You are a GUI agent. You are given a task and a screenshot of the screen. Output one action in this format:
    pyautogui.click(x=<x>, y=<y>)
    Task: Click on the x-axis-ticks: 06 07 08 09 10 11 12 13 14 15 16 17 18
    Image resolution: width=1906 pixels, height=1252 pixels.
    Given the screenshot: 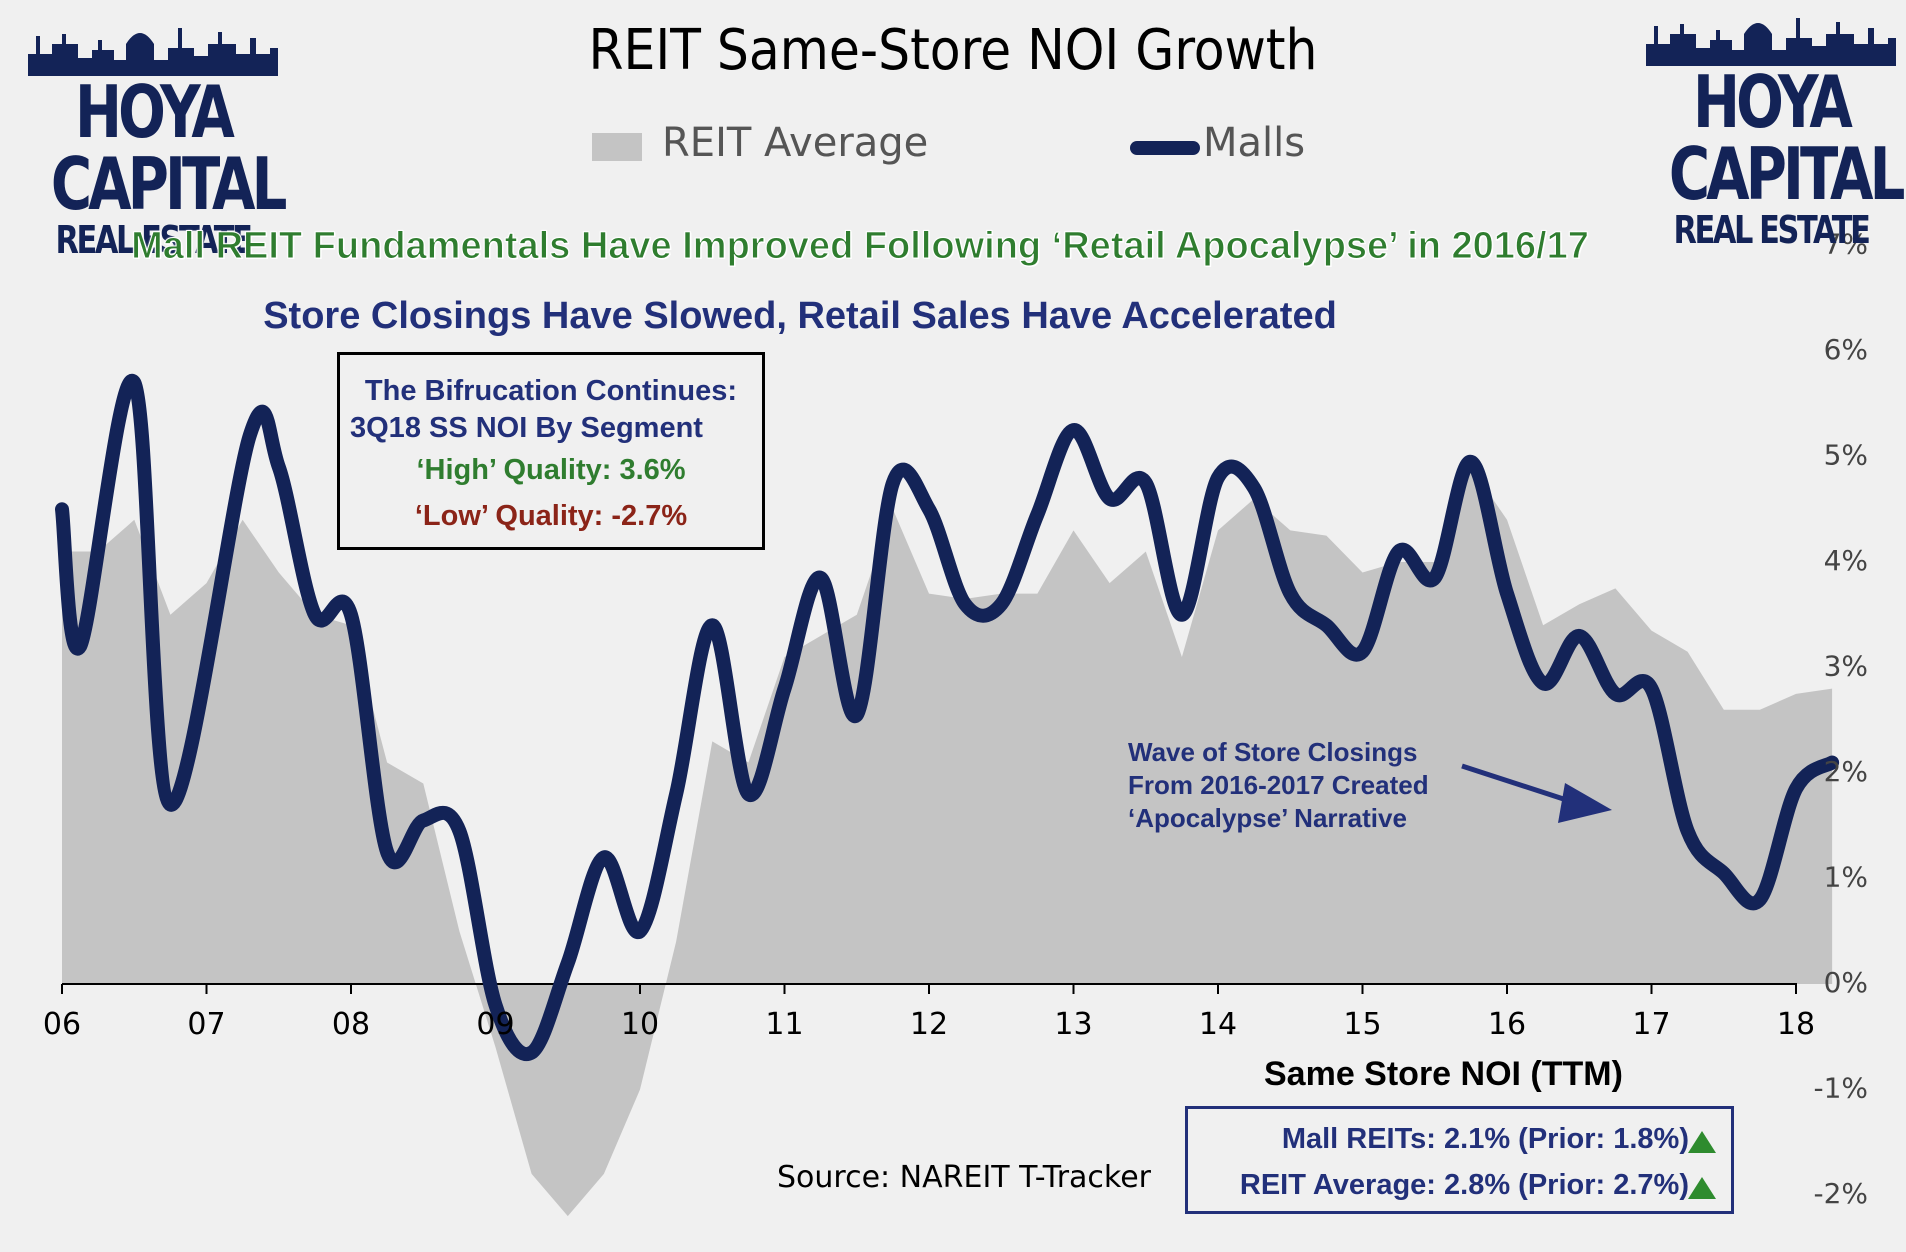 What is the action you would take?
    pyautogui.click(x=929, y=1024)
    